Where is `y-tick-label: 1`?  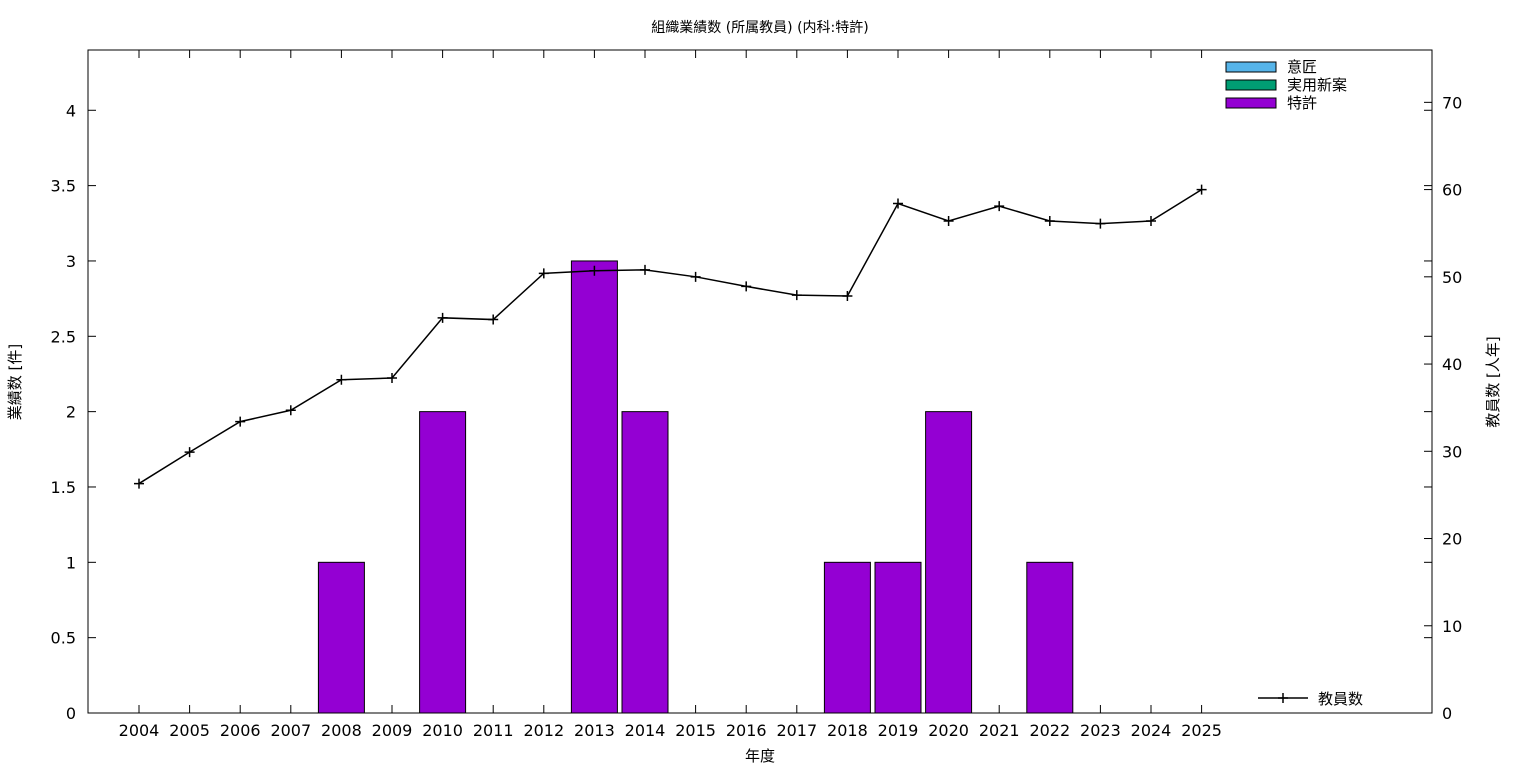
y-tick-label: 1 is located at coordinates (71, 562).